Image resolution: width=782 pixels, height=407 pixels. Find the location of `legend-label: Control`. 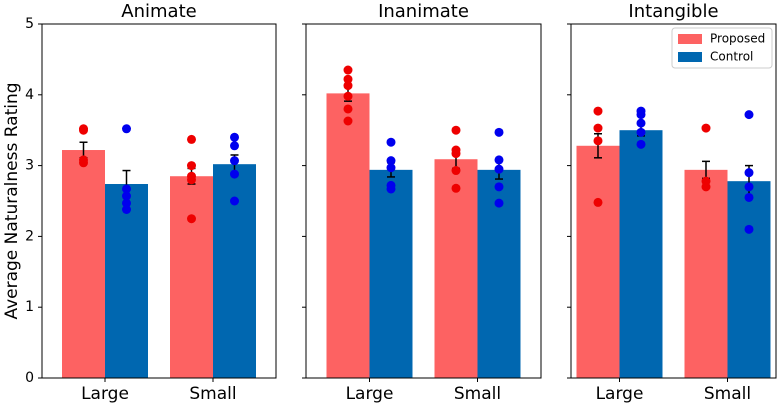

legend-label: Control is located at coordinates (731, 57).